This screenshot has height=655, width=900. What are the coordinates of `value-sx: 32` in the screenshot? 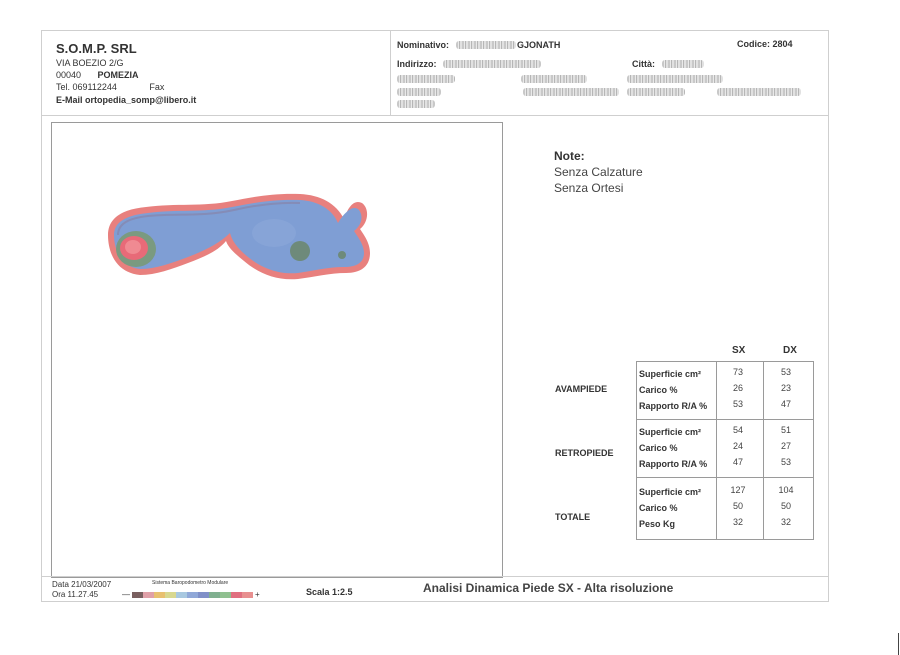 It's located at (737, 522).